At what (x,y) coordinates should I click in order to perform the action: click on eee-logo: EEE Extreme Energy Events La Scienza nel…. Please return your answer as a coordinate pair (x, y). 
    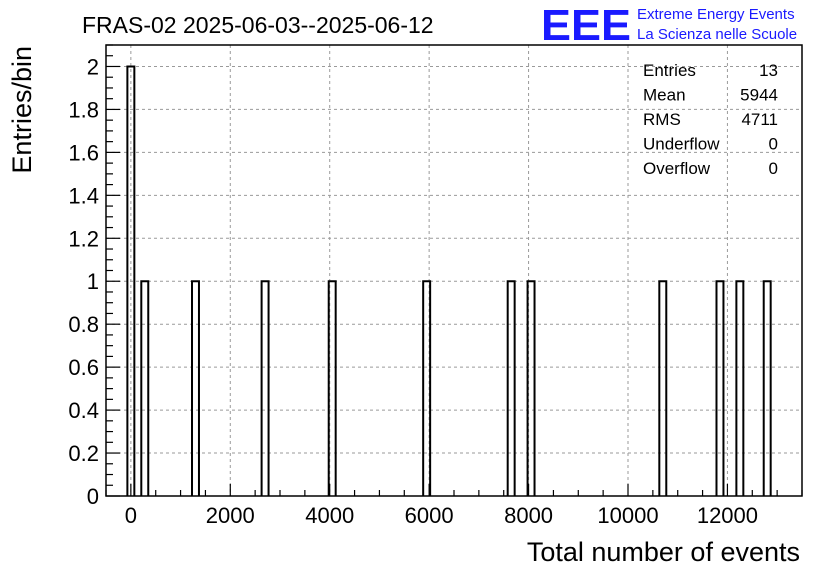
    Looking at the image, I should click on (669, 25).